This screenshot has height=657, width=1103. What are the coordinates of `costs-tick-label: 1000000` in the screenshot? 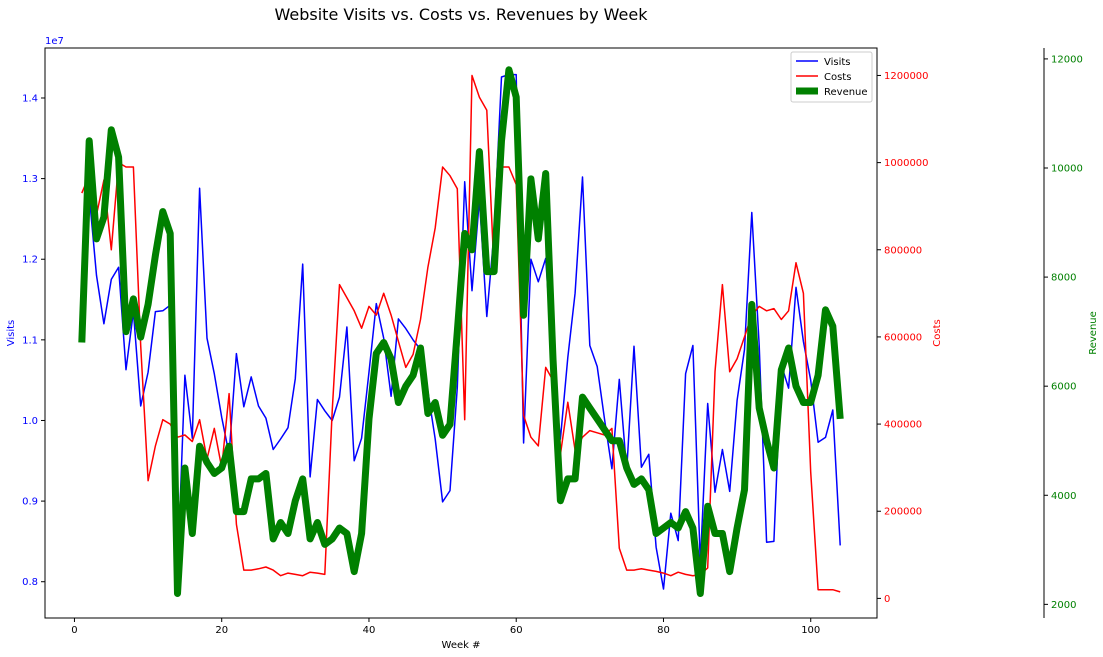 It's located at (906, 163).